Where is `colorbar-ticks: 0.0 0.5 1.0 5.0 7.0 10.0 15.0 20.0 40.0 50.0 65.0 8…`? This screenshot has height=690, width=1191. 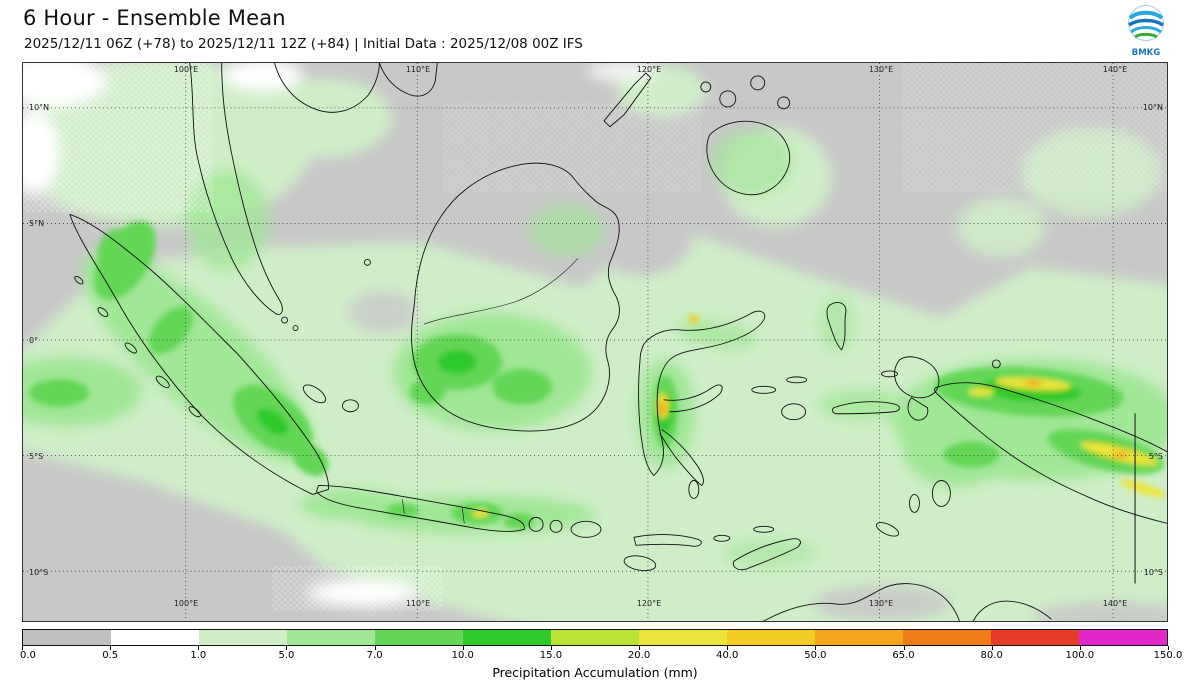 colorbar-ticks: 0.0 0.5 1.0 5.0 7.0 10.0 15.0 20.0 40.0 50.0 65.0 8… is located at coordinates (601, 654).